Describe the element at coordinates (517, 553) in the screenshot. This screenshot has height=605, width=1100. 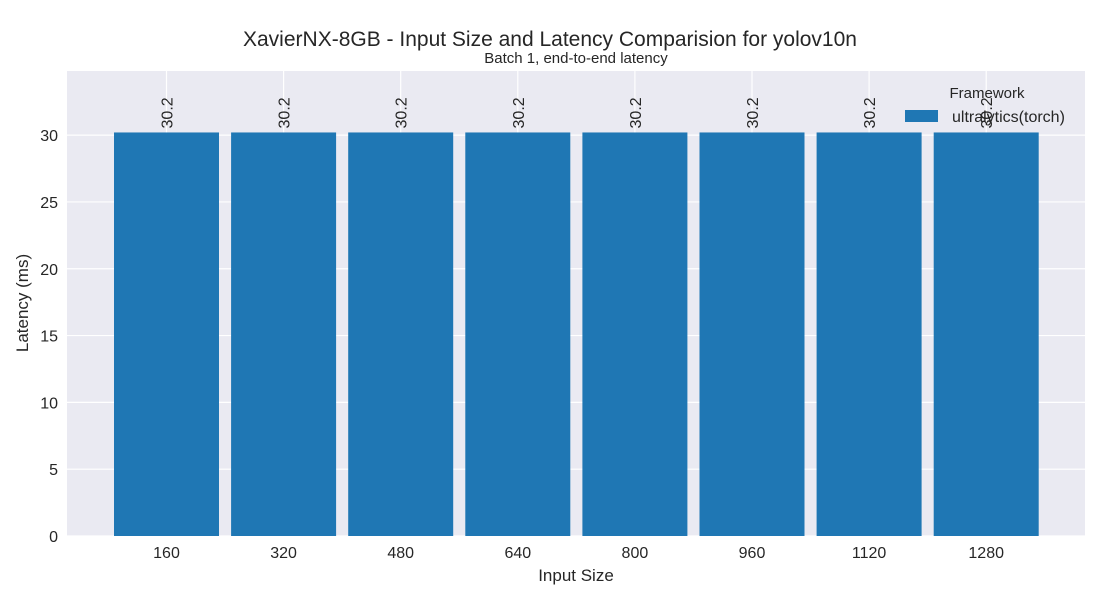
I see `x-tick-label: 640` at that location.